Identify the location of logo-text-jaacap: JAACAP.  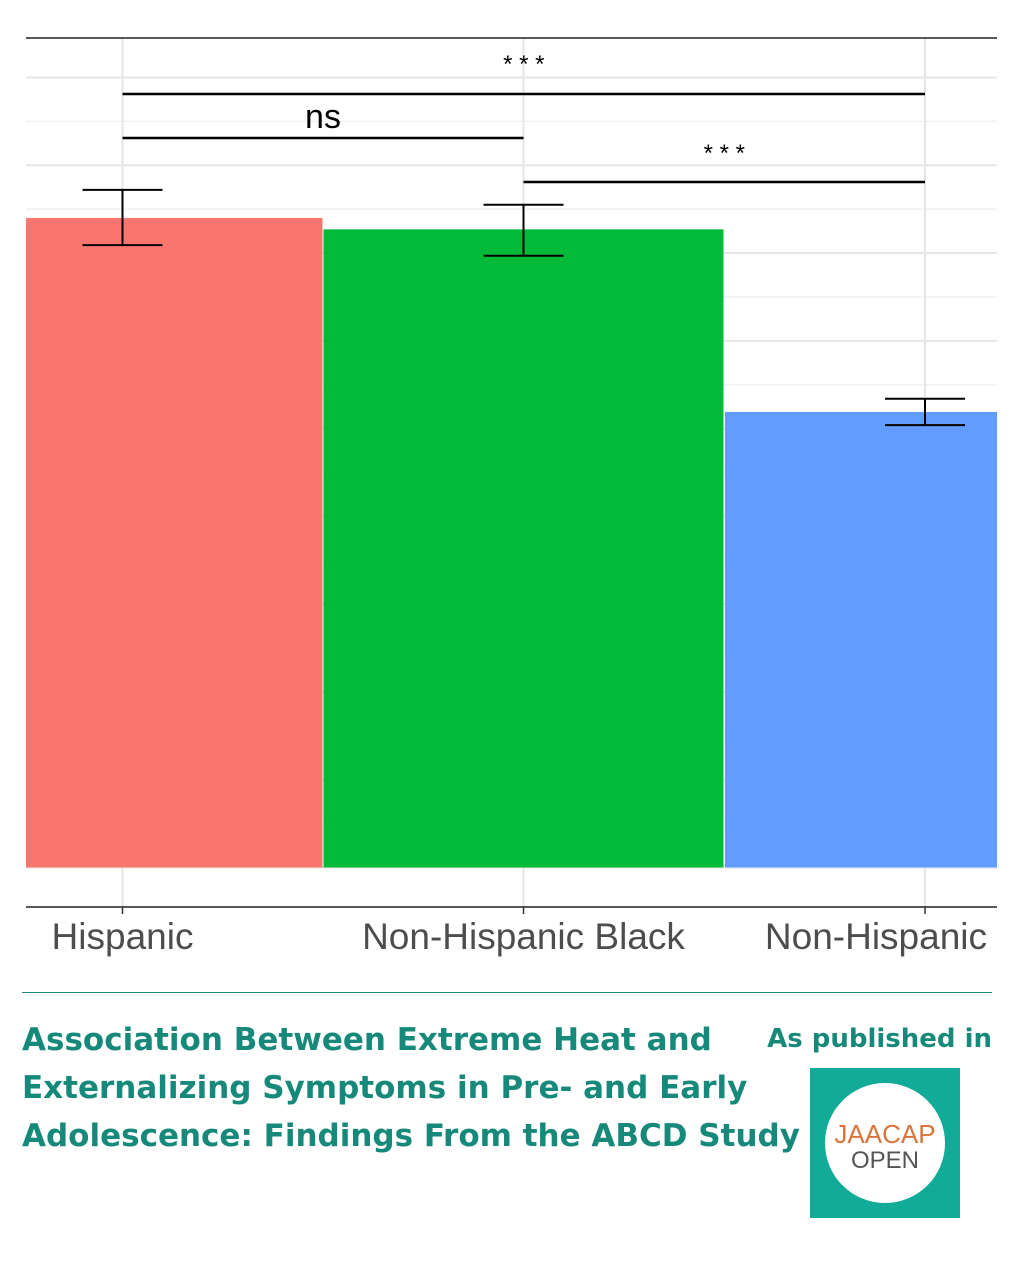
(885, 1134).